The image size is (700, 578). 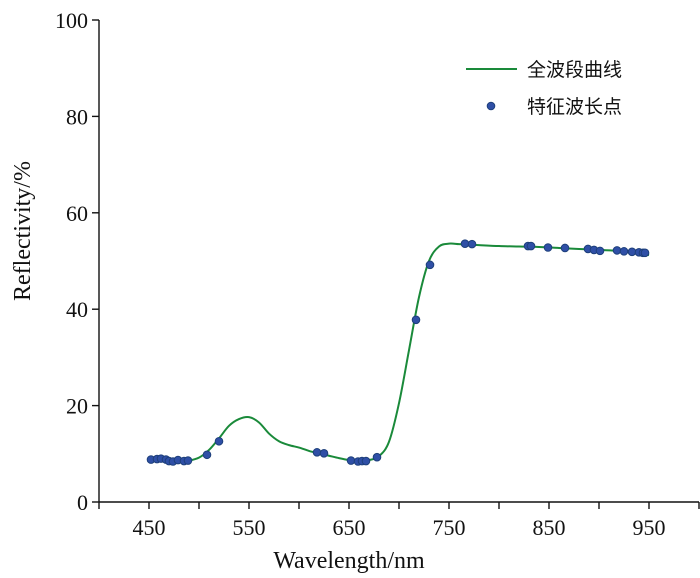 I want to click on x-tick-label: 950, so click(x=649, y=527).